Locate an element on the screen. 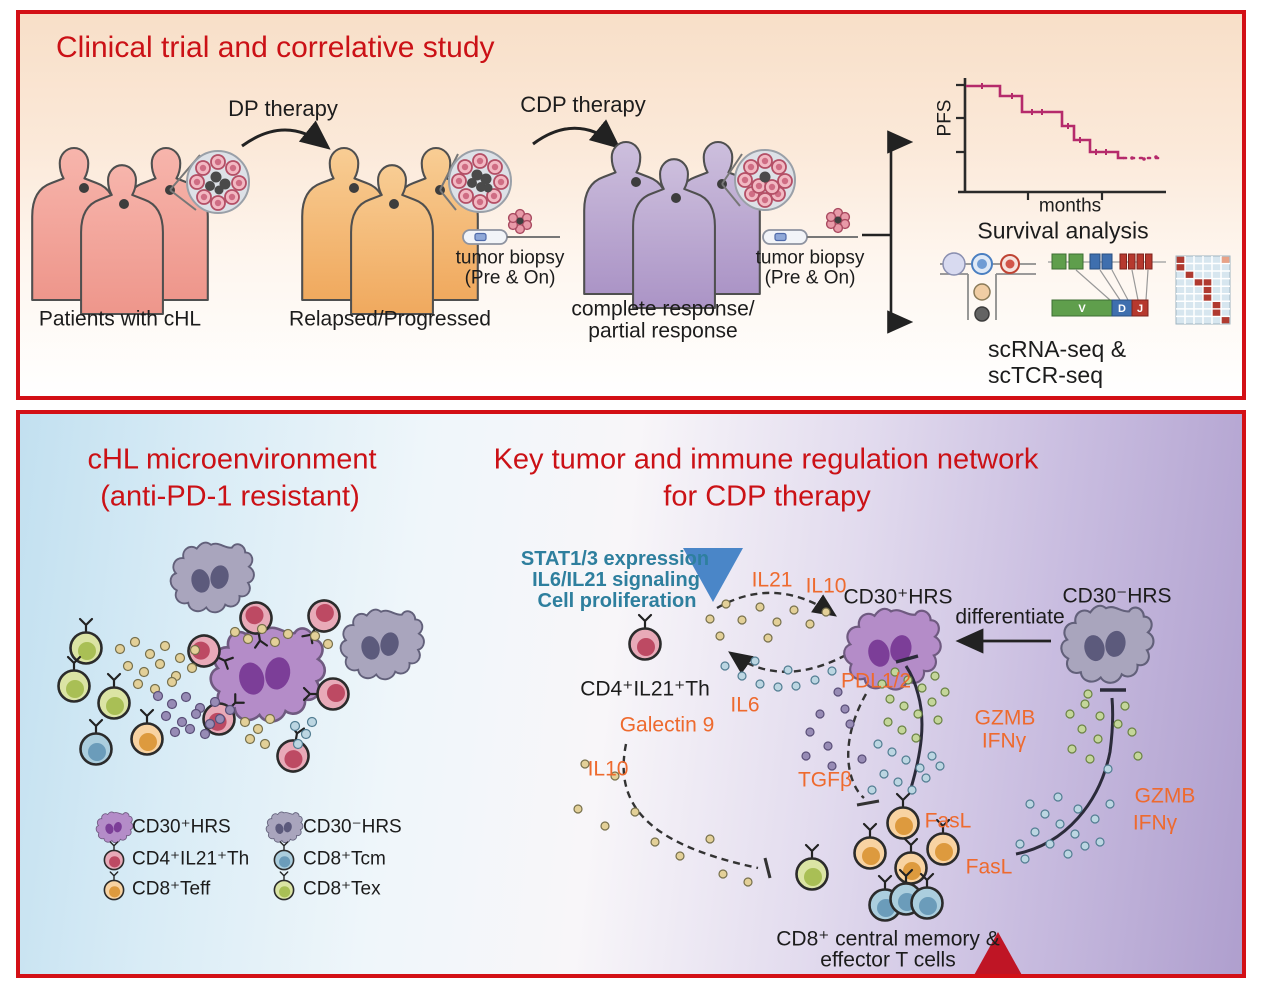 The height and width of the screenshot is (987, 1266). gzmb-left-dots is located at coordinates (913, 705).